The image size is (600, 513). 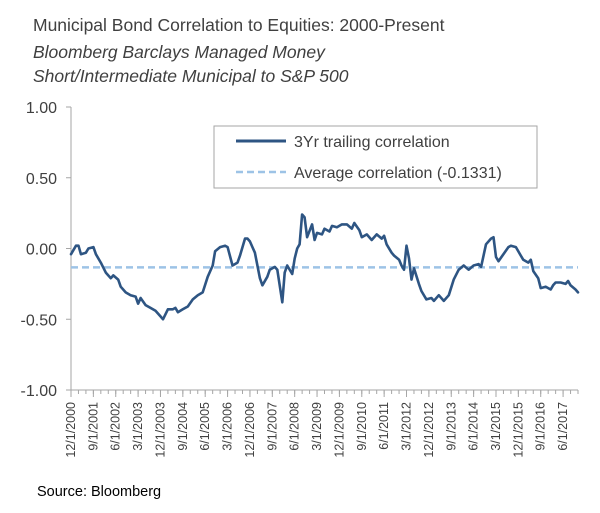 I want to click on x-tick-label: 9/1/2013, so click(x=451, y=426).